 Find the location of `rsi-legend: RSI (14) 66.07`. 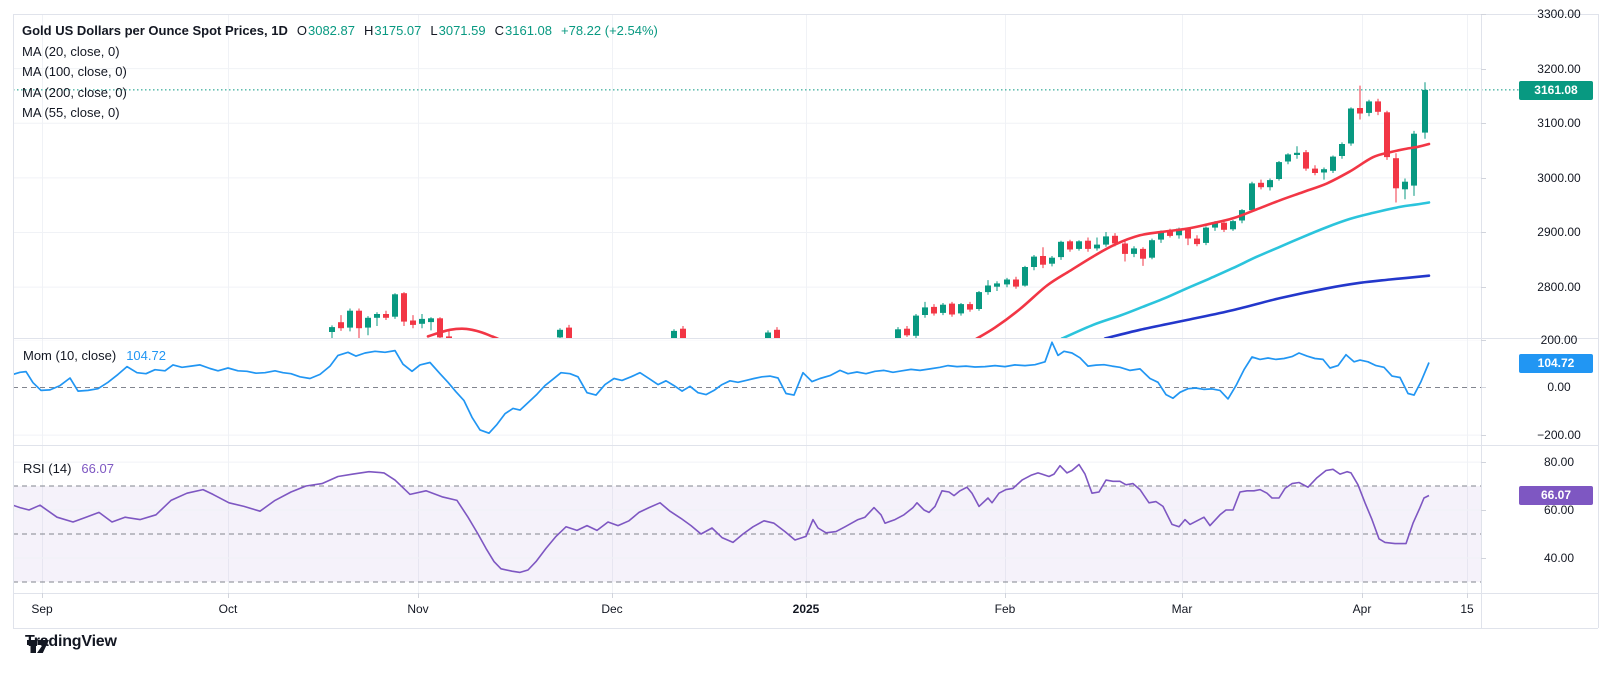

rsi-legend: RSI (14) 66.07 is located at coordinates (68, 469).